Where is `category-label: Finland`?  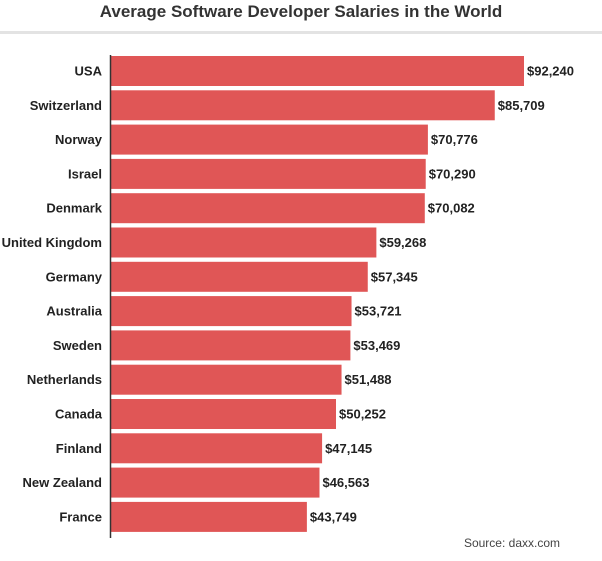 category-label: Finland is located at coordinates (79, 448).